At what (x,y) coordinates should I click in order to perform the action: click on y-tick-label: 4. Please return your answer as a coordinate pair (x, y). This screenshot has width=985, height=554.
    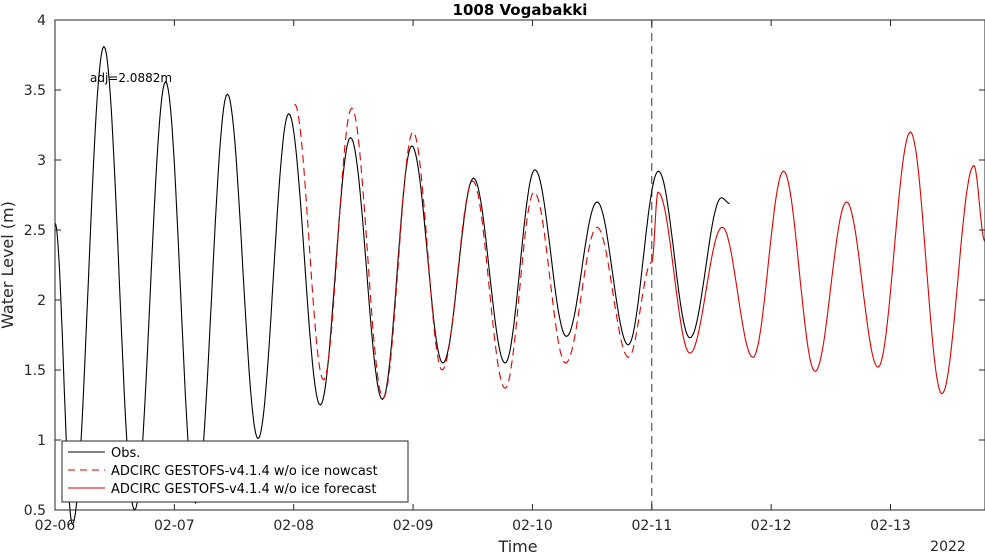
    Looking at the image, I should click on (41, 21).